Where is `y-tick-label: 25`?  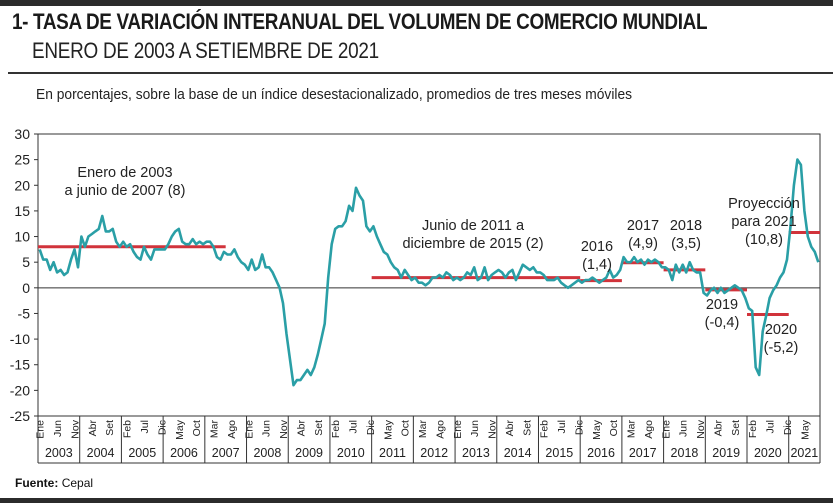
y-tick-label: 25 is located at coordinates (22, 160).